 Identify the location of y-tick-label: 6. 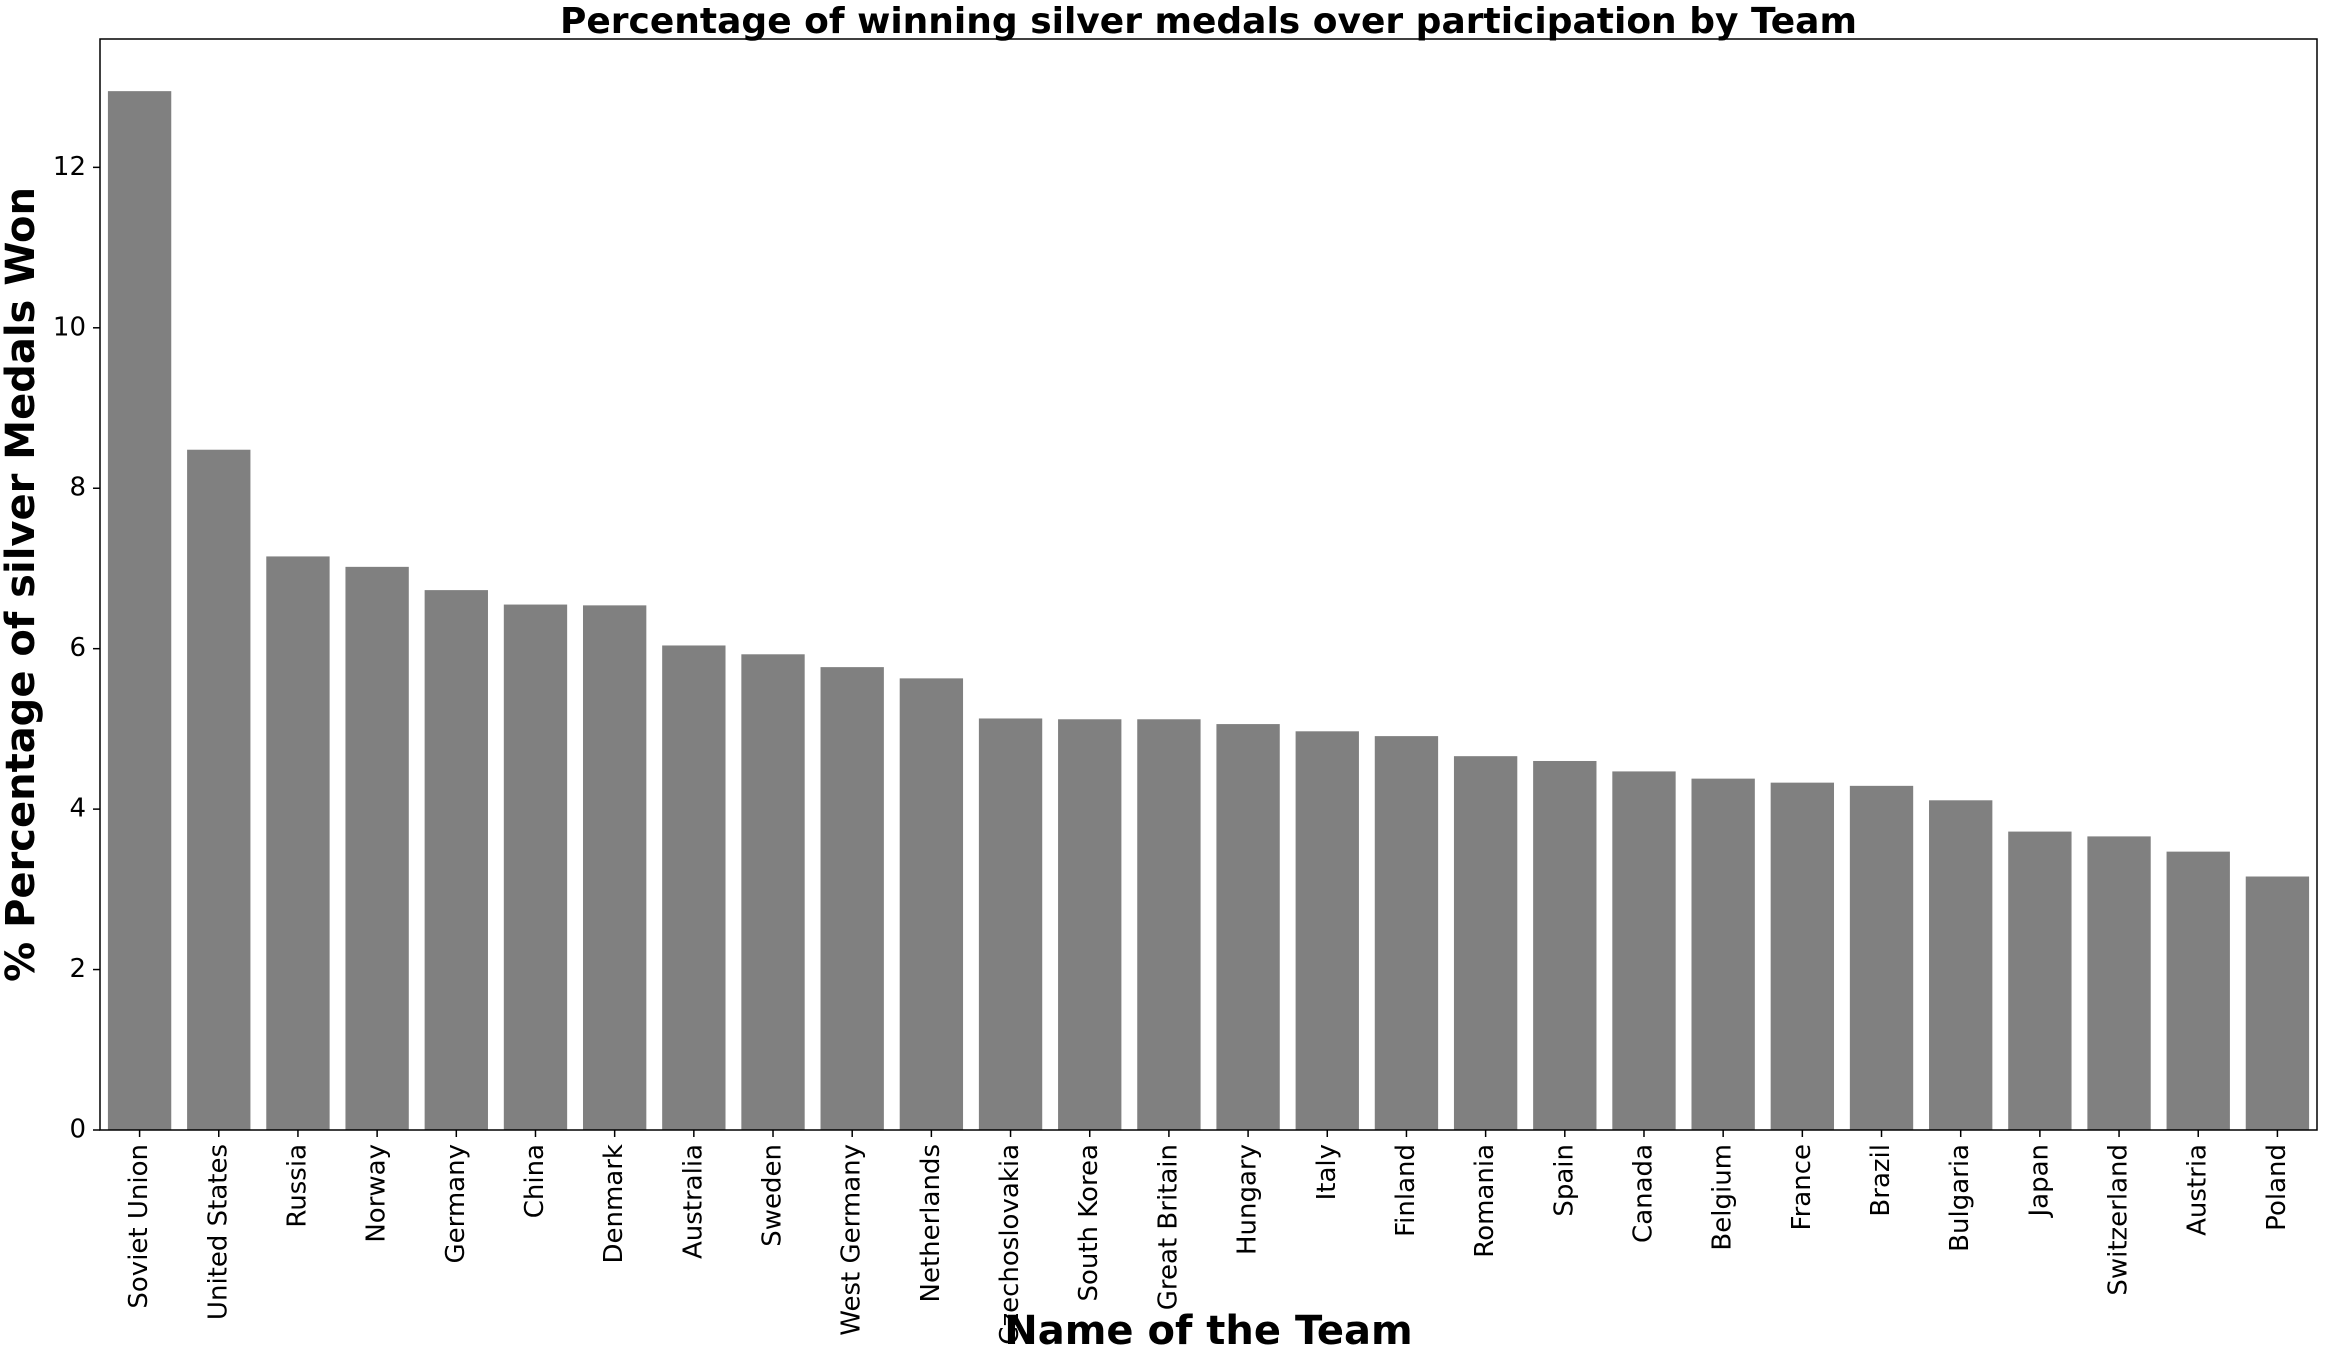
(77, 648).